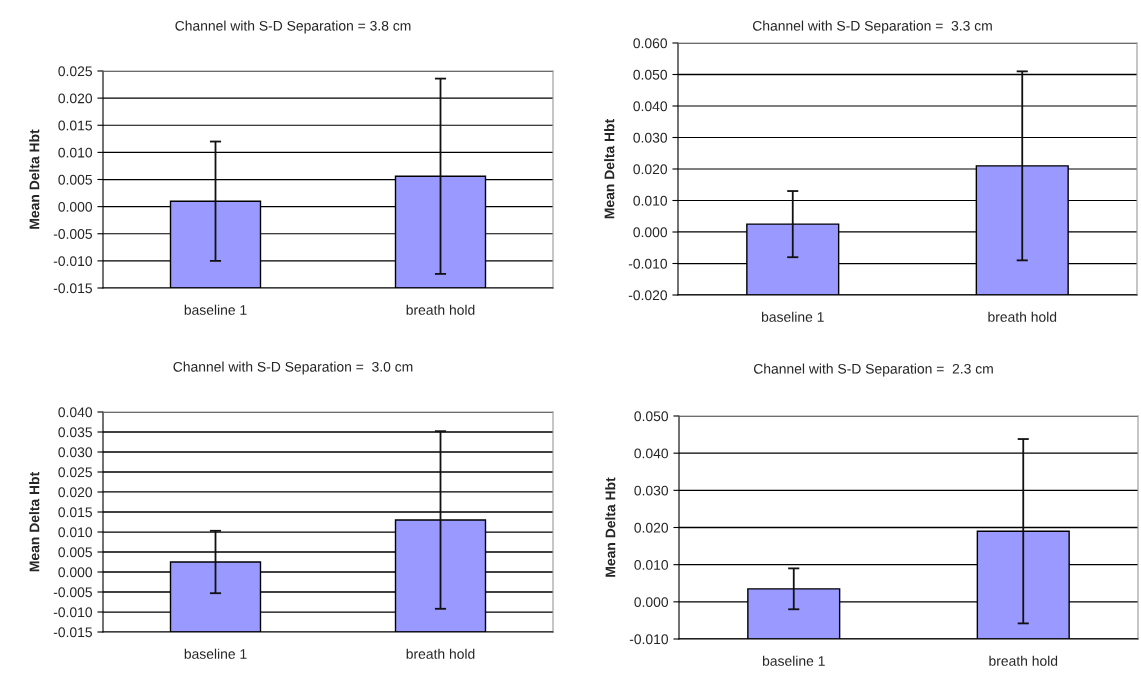 The width and height of the screenshot is (1141, 681). What do you see at coordinates (293, 27) in the screenshot?
I see `chart-title: Channel with S-D Separation = 3.8 cm` at bounding box center [293, 27].